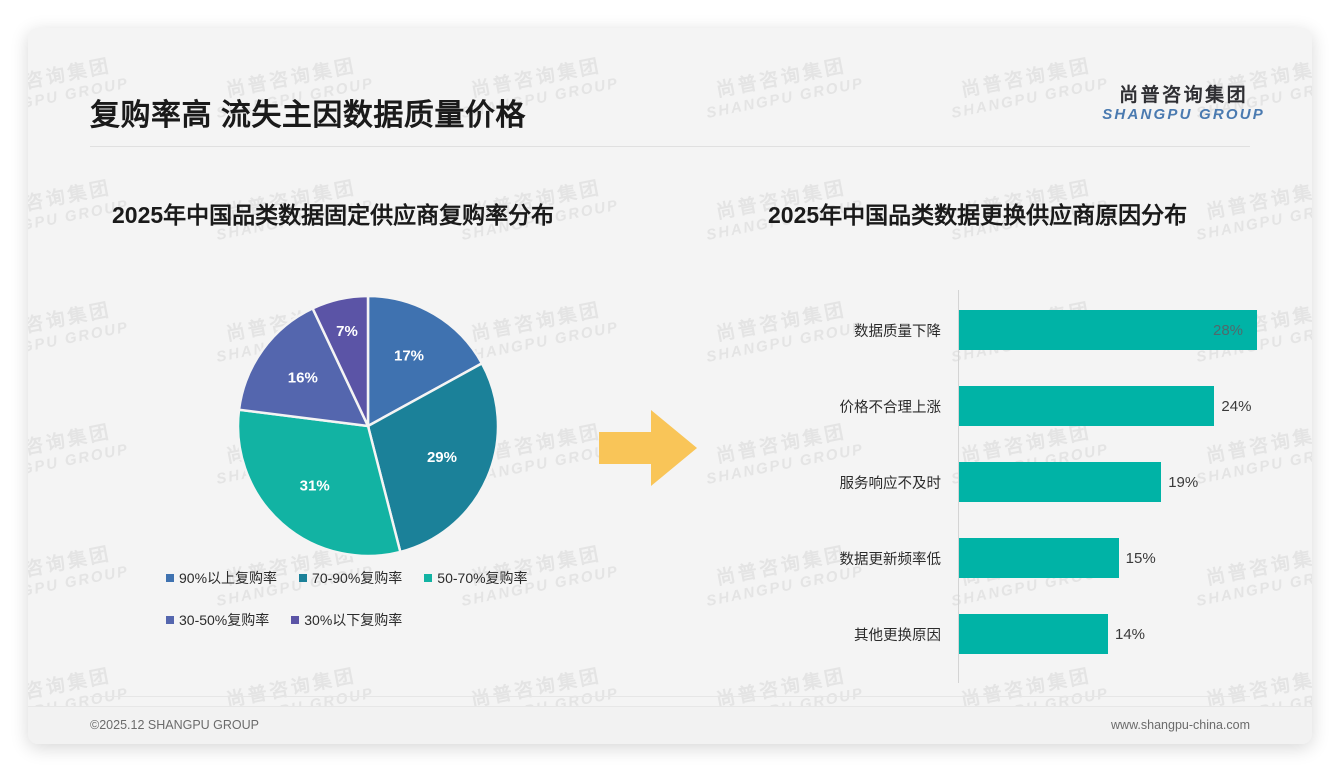 The image size is (1340, 780). Describe the element at coordinates (978, 215) in the screenshot. I see `bar-chart-title: 2025年中国品类数据更换供应商原因分布` at that location.